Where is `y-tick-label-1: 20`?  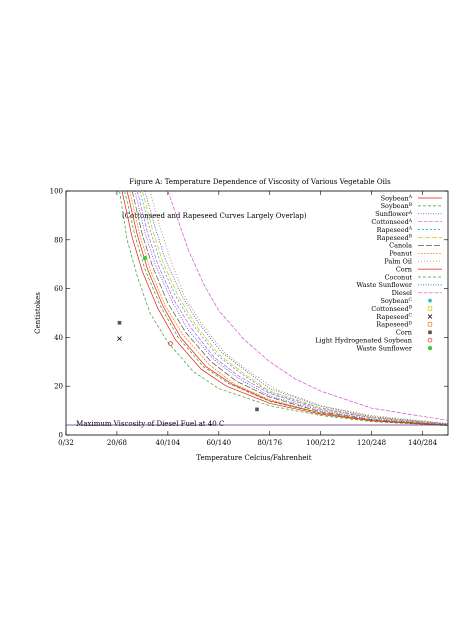 y-tick-label-1: 20 is located at coordinates (58, 387).